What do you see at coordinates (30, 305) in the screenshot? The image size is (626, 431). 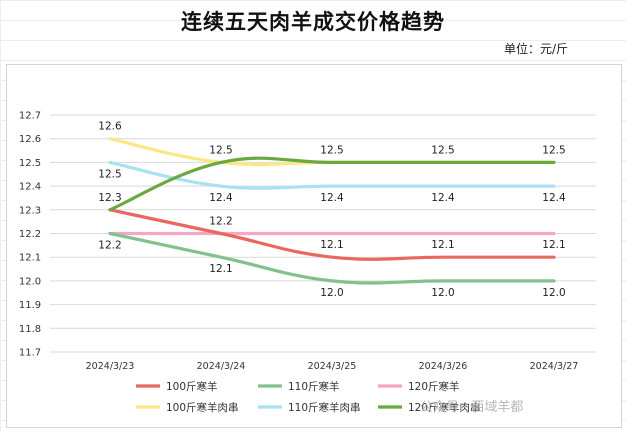 I see `y-tick-label: 11.9` at bounding box center [30, 305].